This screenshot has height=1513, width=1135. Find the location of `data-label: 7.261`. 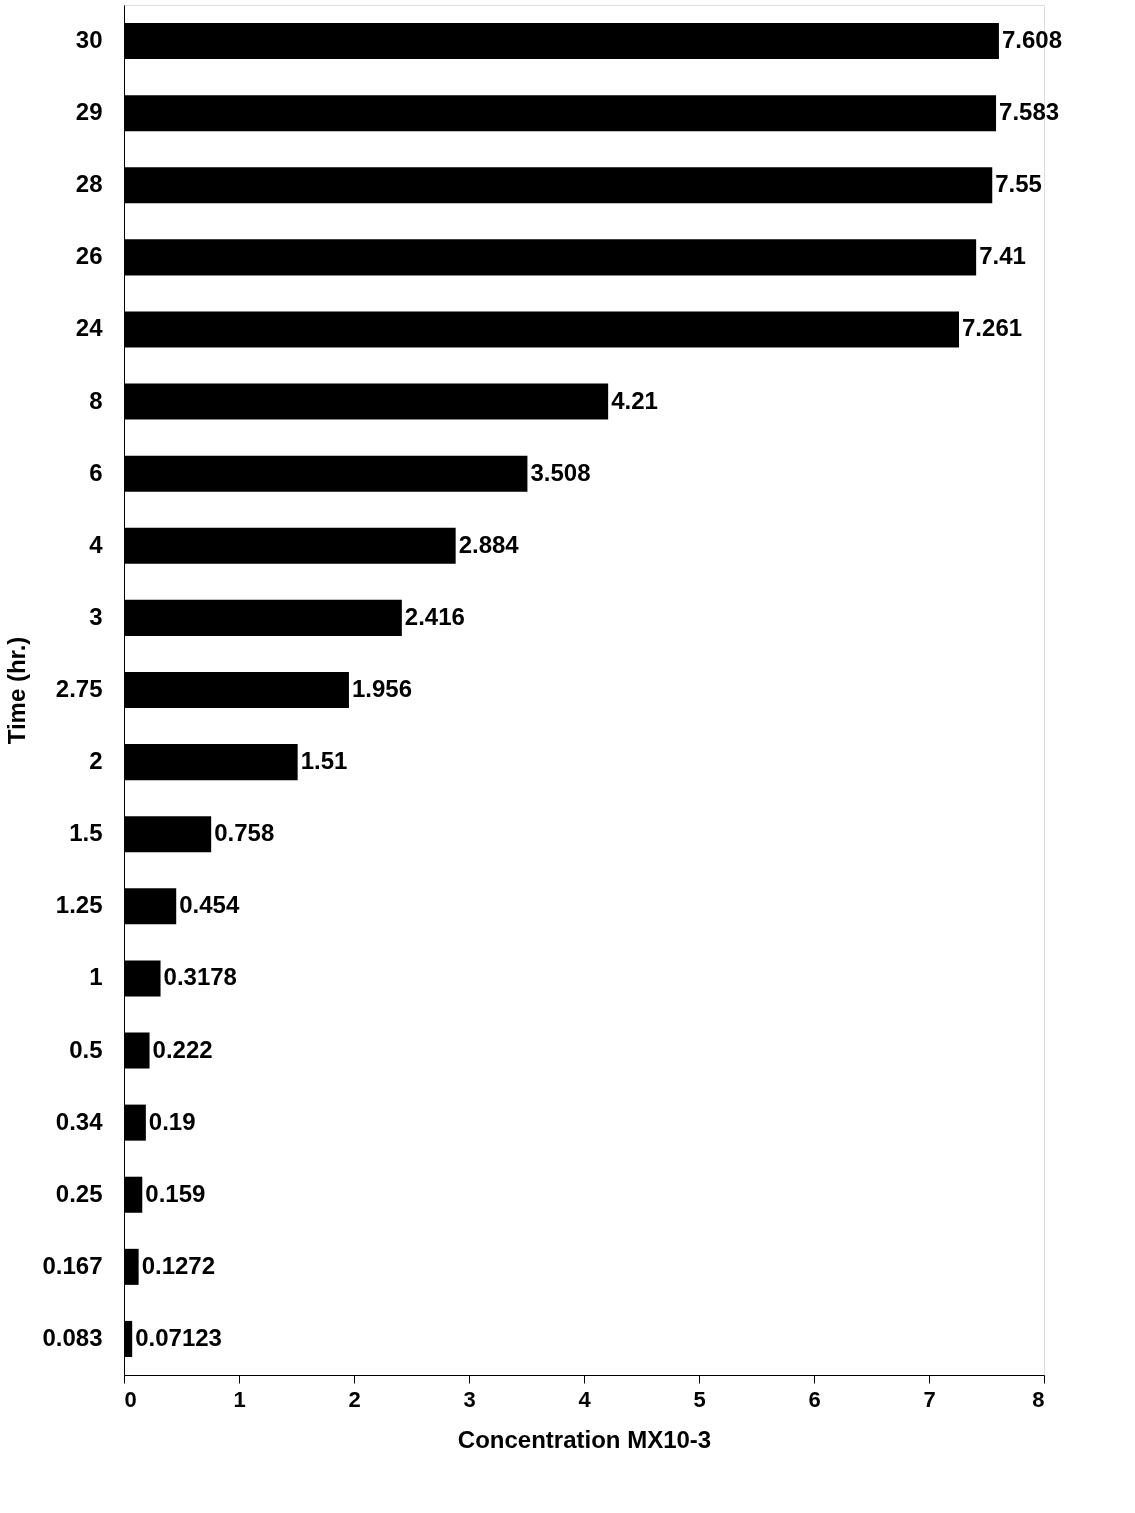

data-label: 7.261 is located at coordinates (992, 328).